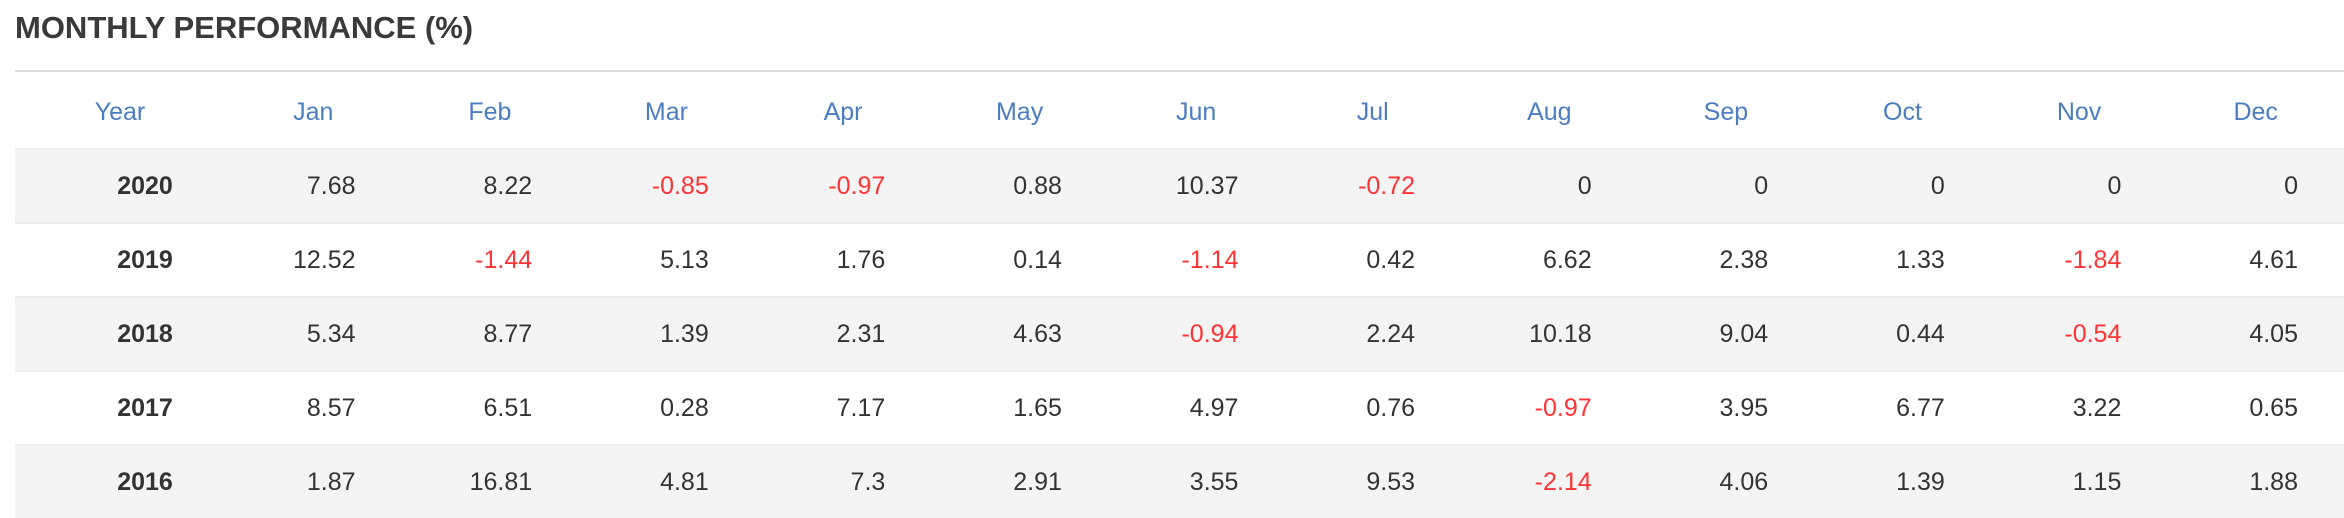 This screenshot has width=2344, height=518. I want to click on value-cell: 6.51, so click(490, 407).